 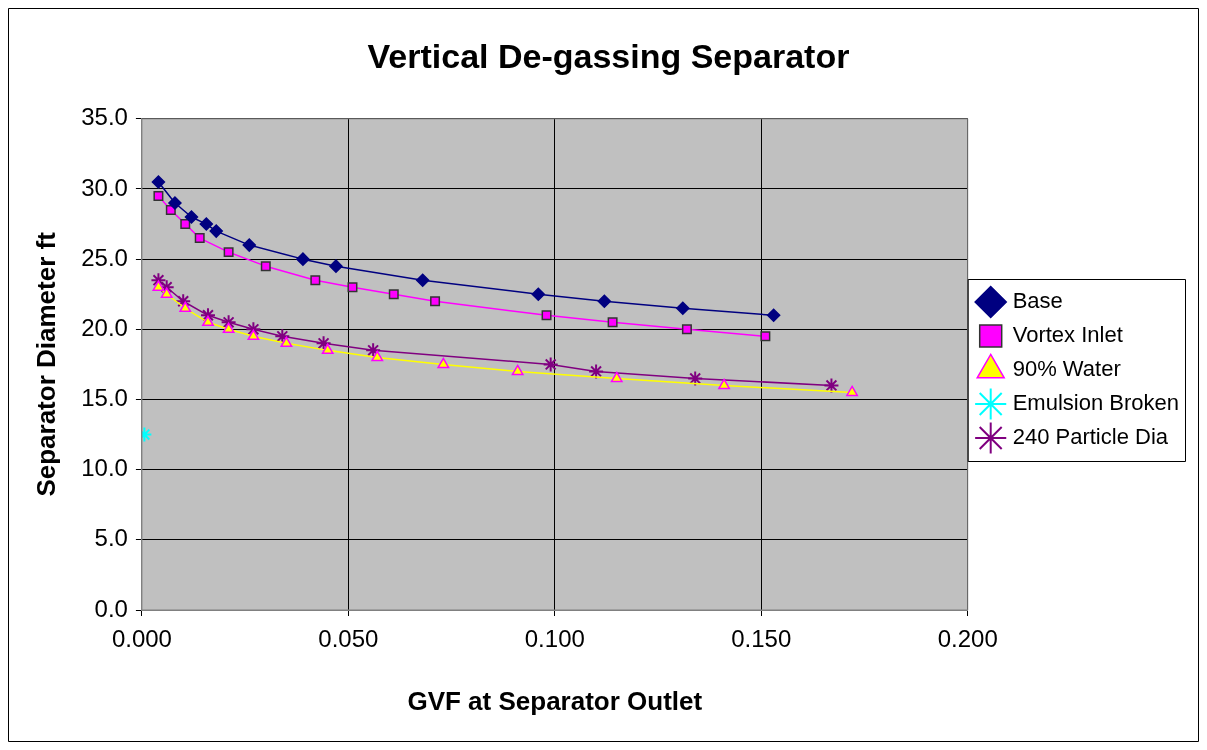 What do you see at coordinates (1067, 335) in the screenshot?
I see `legend-label: Vortex Inlet` at bounding box center [1067, 335].